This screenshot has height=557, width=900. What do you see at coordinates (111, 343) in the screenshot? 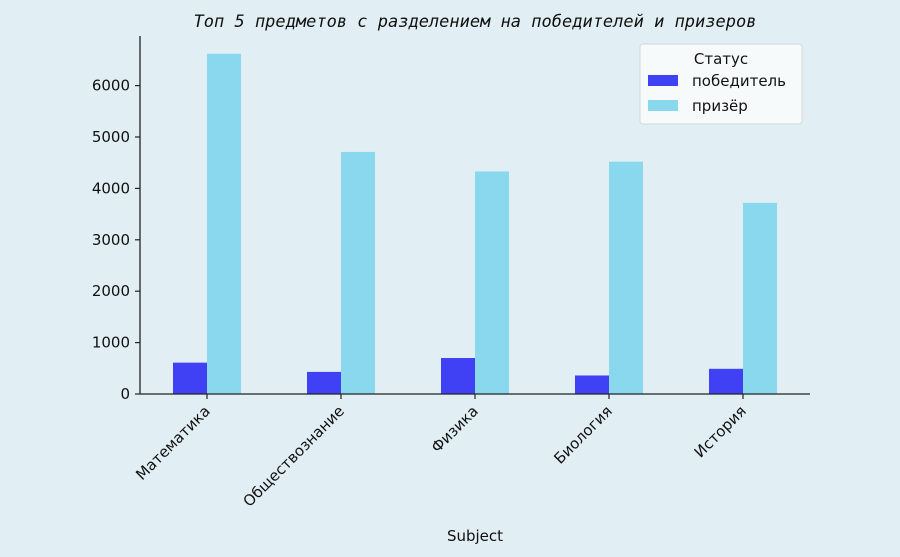
I see `y-tick-label: 1000` at bounding box center [111, 343].